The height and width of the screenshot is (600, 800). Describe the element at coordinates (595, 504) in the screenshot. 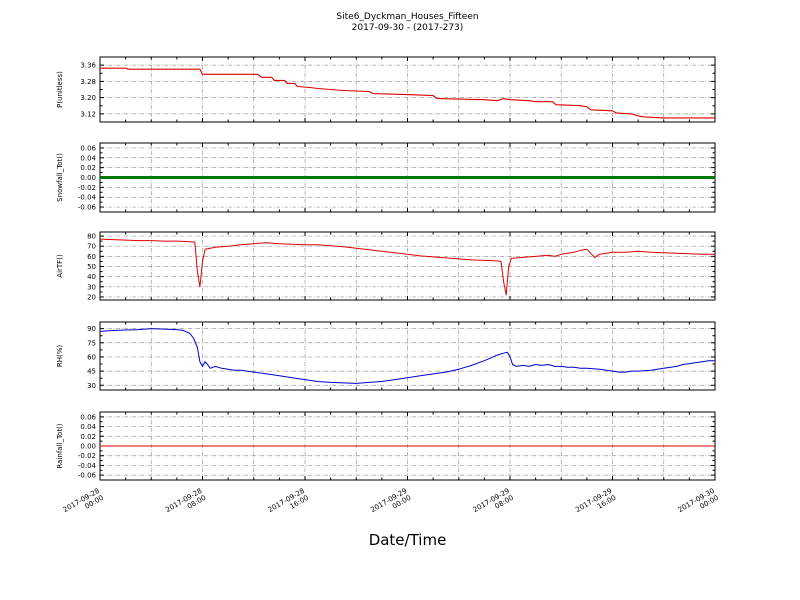

I see `x-tick-label: 2017-09-2916:00` at that location.